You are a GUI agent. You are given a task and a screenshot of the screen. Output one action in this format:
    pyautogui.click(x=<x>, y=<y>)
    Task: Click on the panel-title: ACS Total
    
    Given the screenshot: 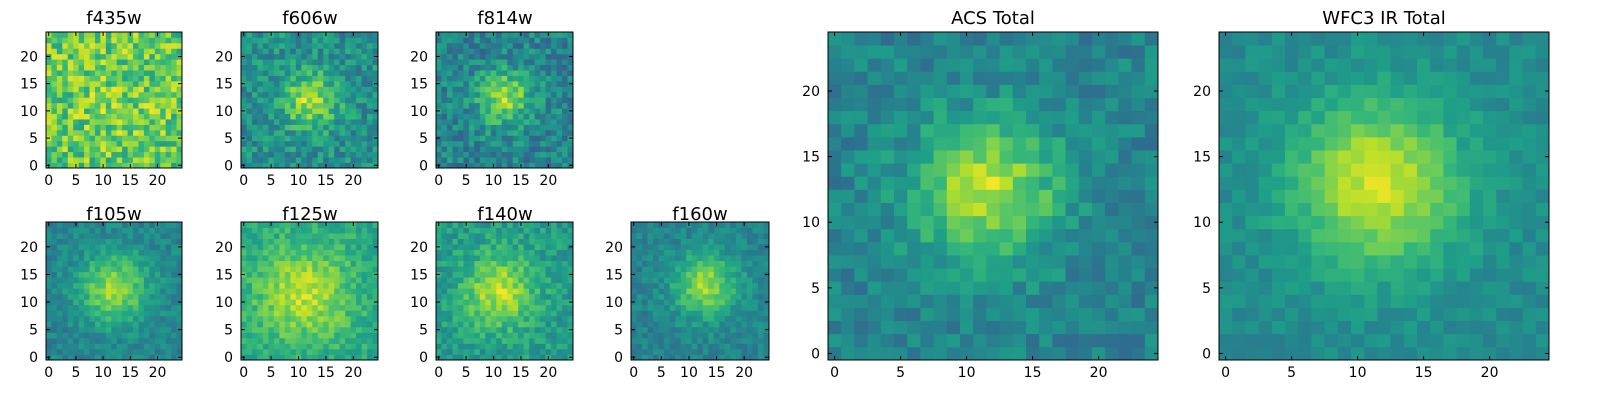 What is the action you would take?
    pyautogui.click(x=993, y=18)
    